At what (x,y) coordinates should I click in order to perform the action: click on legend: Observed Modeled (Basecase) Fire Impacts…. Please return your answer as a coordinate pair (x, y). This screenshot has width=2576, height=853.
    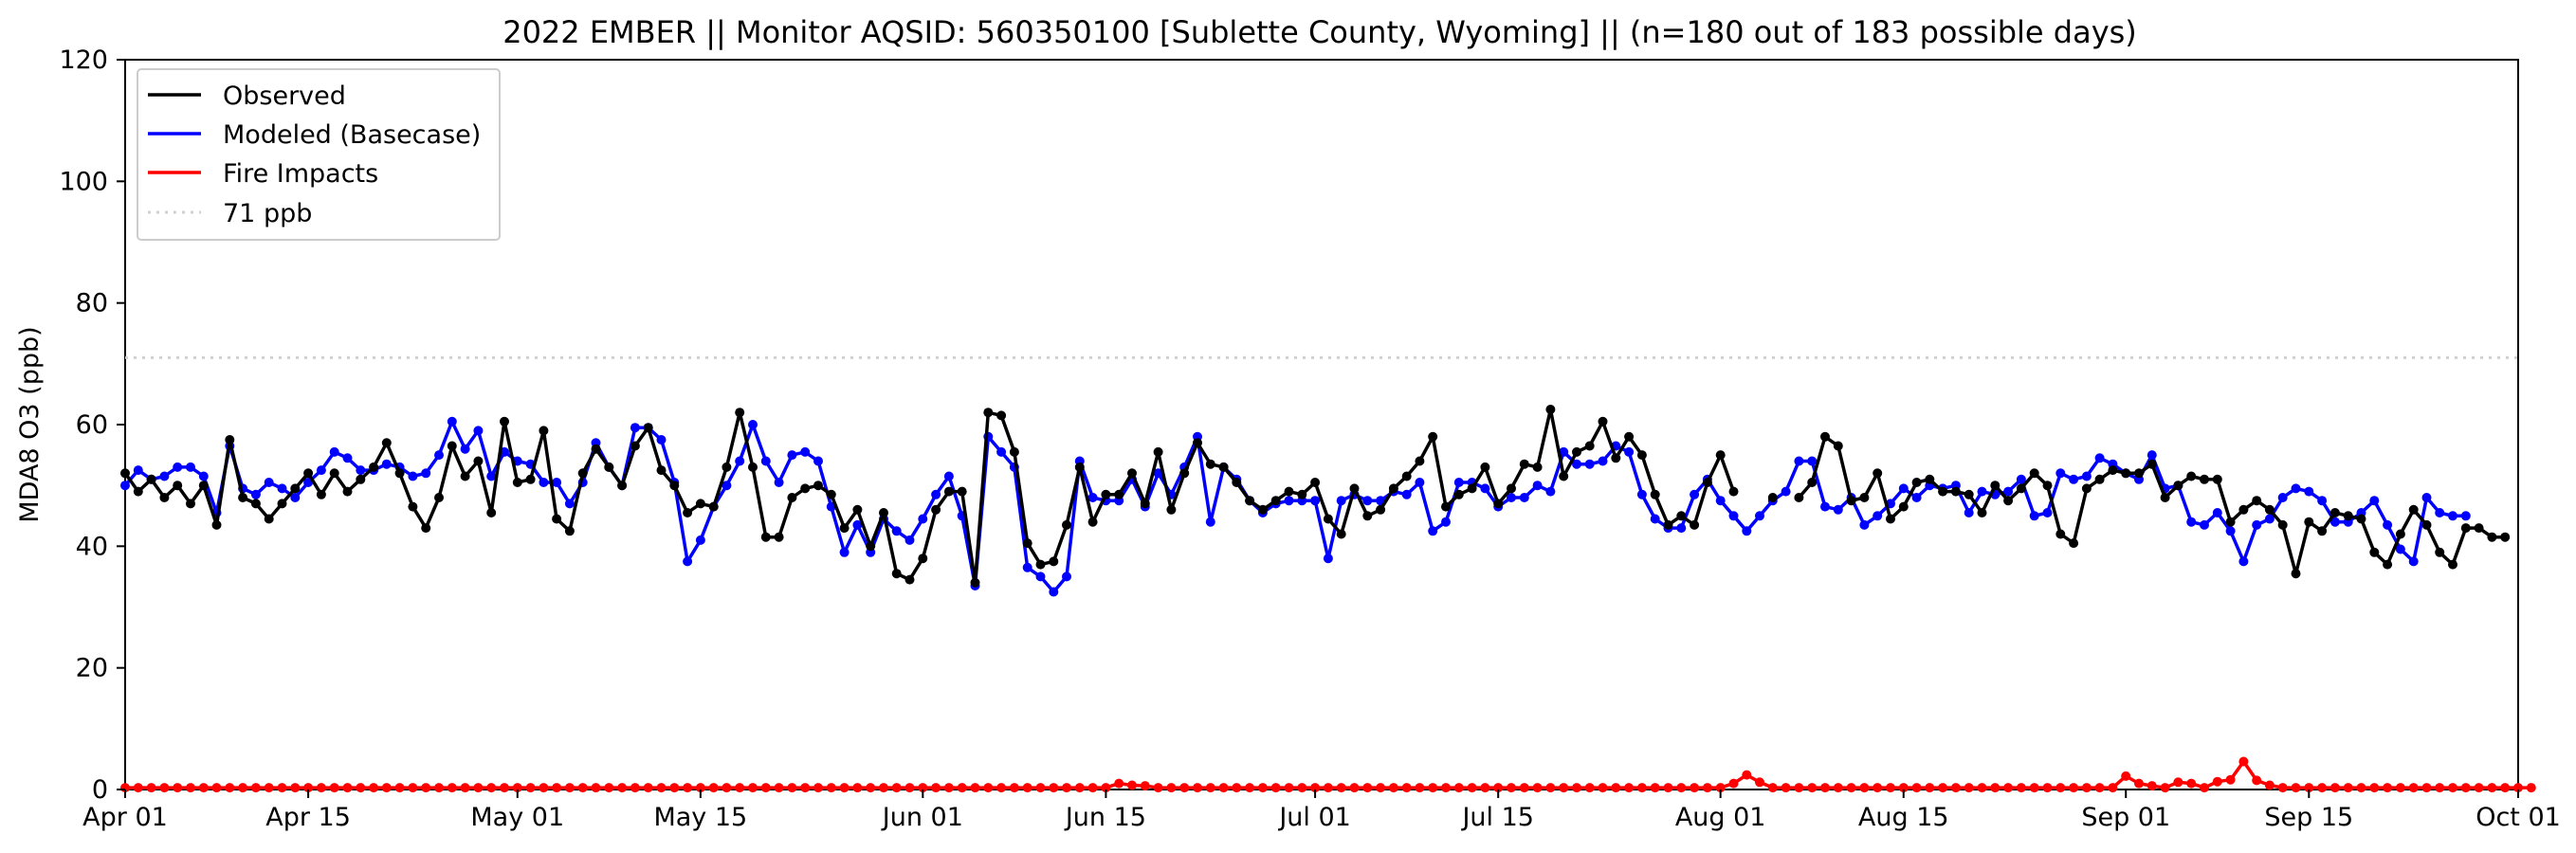
    Looking at the image, I should click on (319, 154).